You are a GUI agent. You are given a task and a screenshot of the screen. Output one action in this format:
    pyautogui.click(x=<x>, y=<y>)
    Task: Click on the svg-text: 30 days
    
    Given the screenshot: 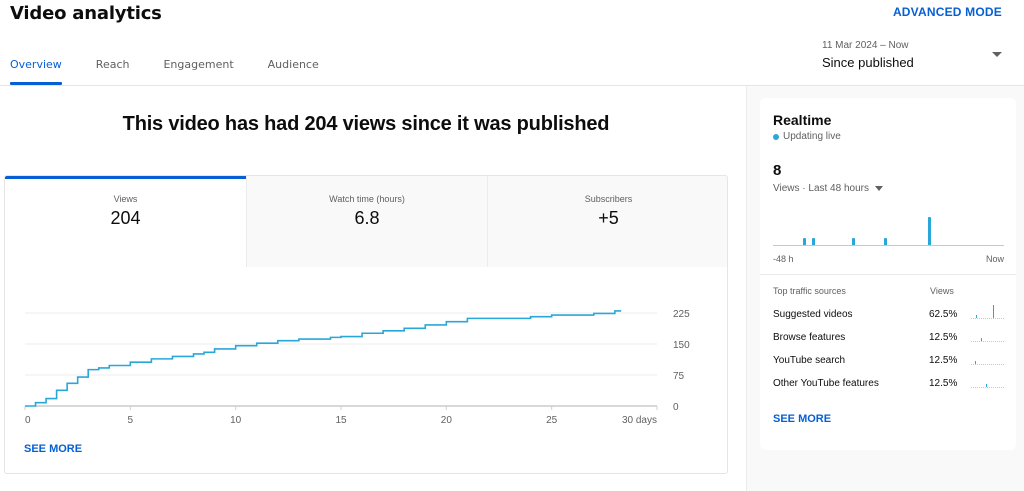 What is the action you would take?
    pyautogui.click(x=639, y=420)
    